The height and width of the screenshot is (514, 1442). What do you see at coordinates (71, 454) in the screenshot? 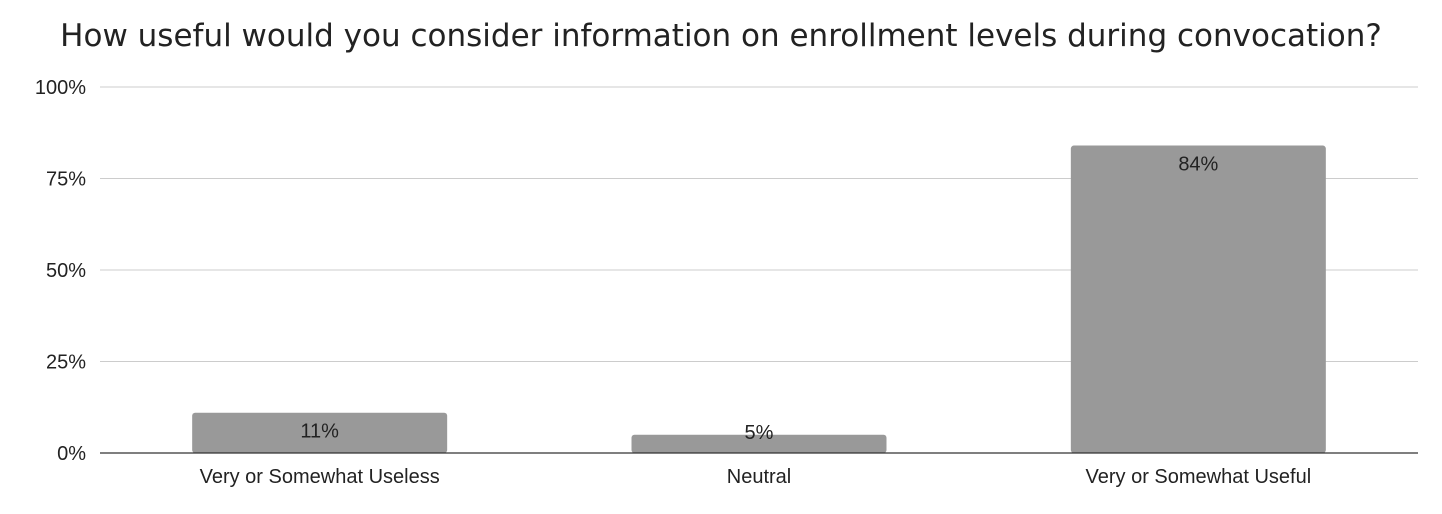
I see `y-tick-label: 0%` at bounding box center [71, 454].